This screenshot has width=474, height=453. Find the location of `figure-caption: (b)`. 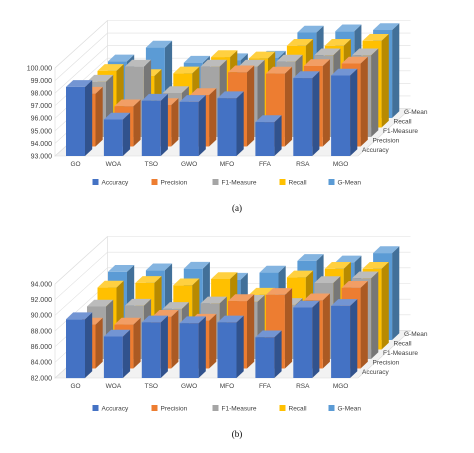

figure-caption: (b) is located at coordinates (237, 434).